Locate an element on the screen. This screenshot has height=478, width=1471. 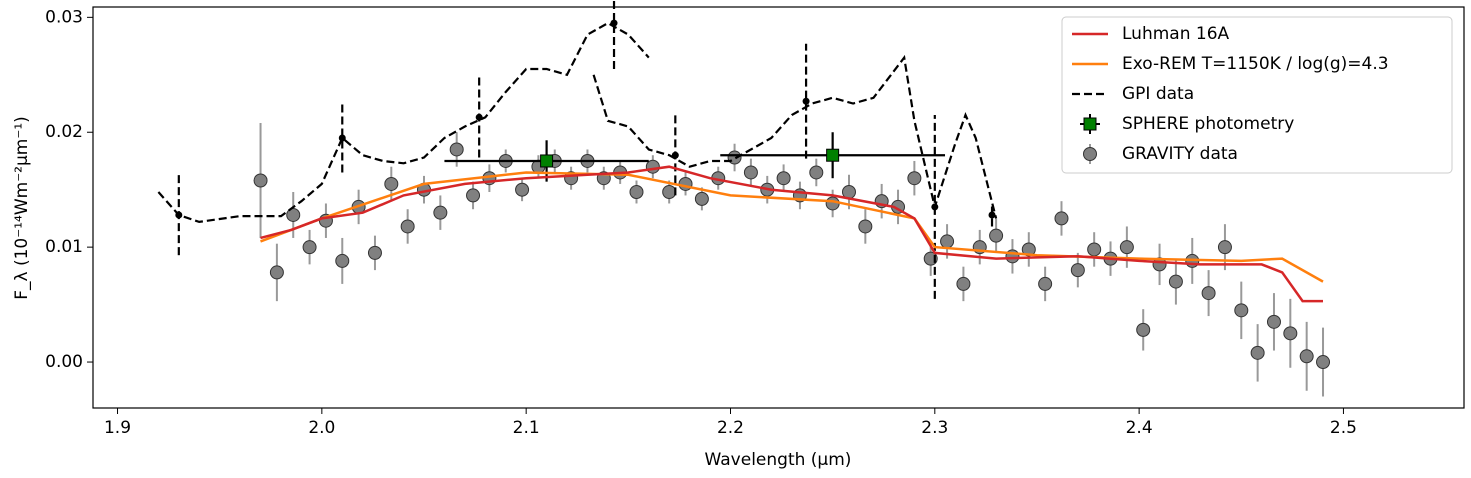
legend-box is located at coordinates (1257, 95).